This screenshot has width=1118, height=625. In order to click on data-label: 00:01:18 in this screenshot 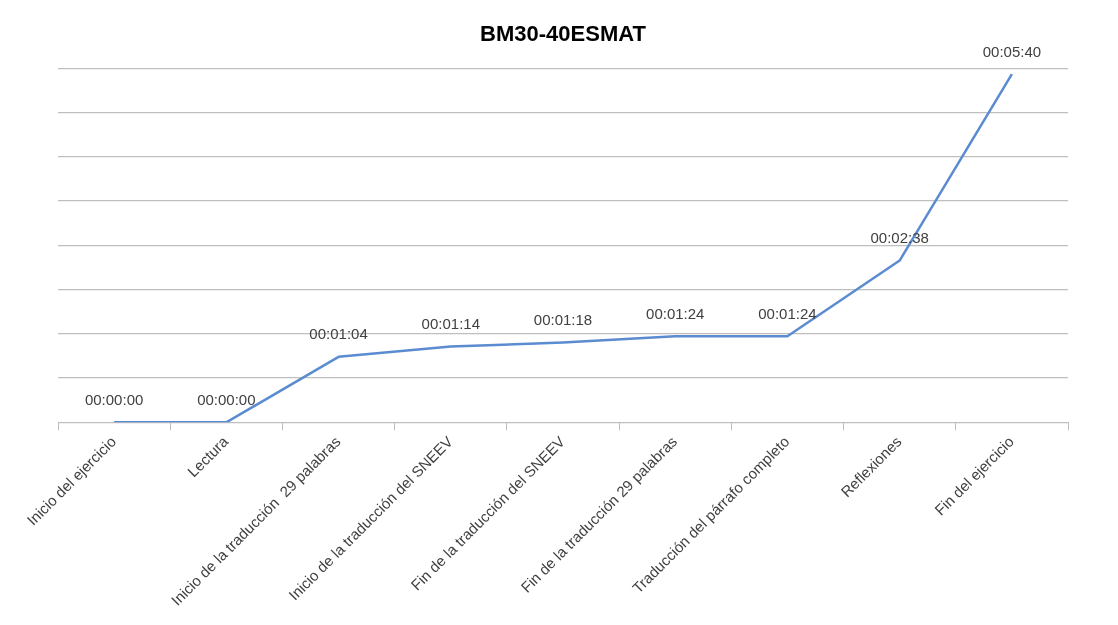, I will do `click(563, 320)`.